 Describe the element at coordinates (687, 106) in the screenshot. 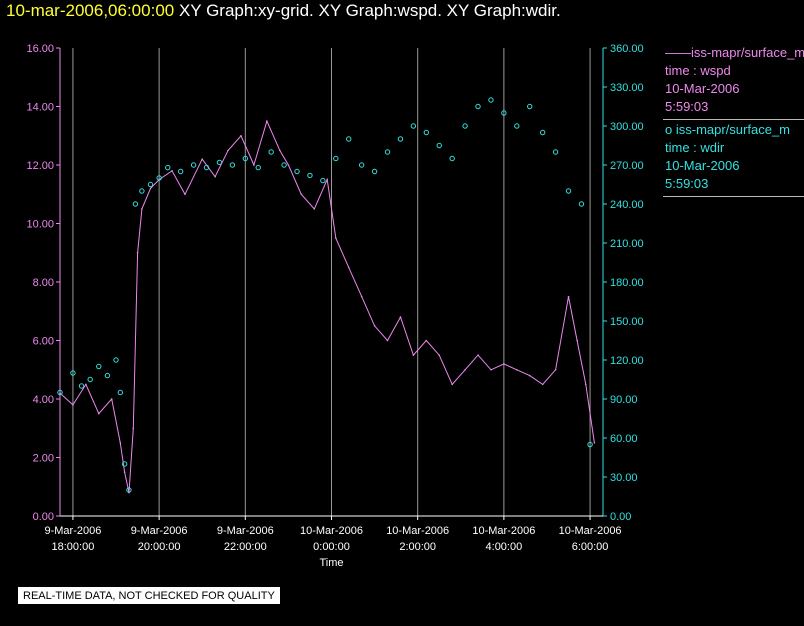

I see `legend-wspd-time: 5:59:03` at that location.